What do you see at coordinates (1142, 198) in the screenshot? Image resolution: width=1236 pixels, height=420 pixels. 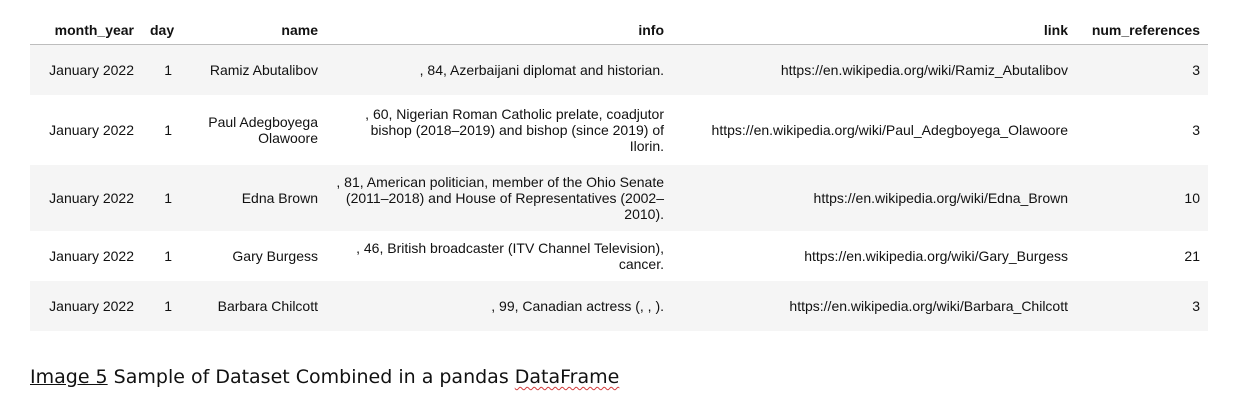 I see `cell-num-references: 10` at bounding box center [1142, 198].